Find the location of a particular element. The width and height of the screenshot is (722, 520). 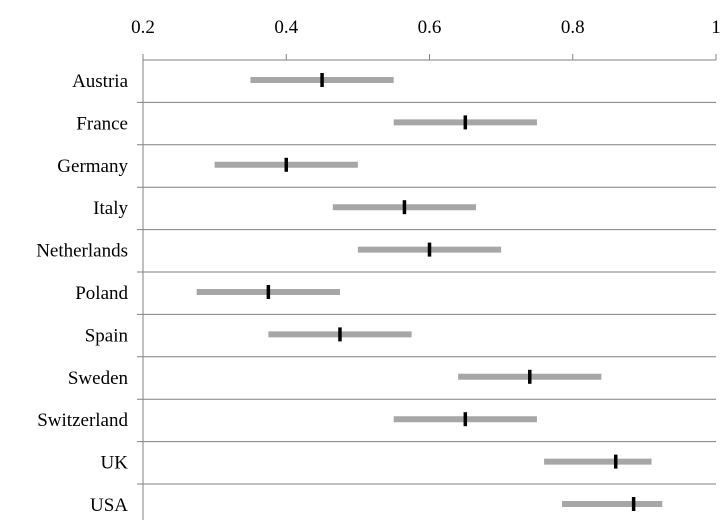

category-label: France is located at coordinates (102, 123).